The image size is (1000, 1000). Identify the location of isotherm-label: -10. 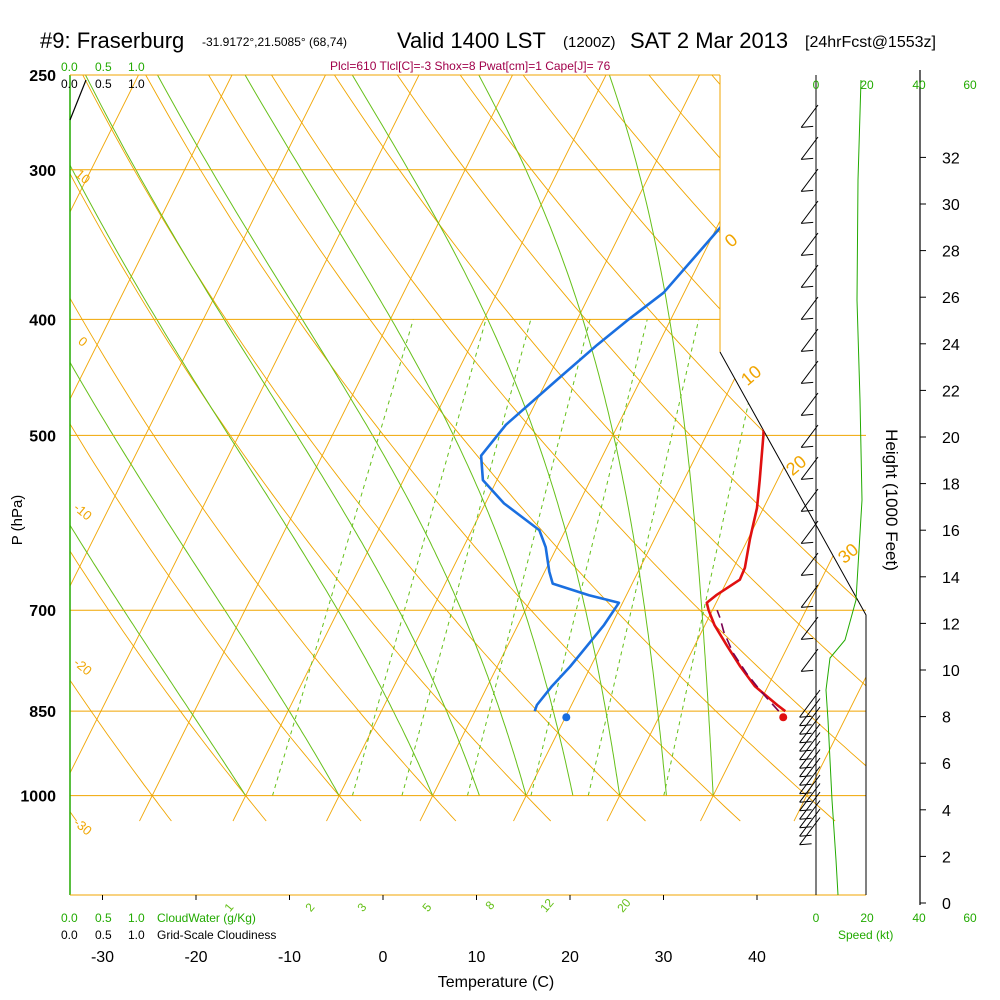
(83, 512).